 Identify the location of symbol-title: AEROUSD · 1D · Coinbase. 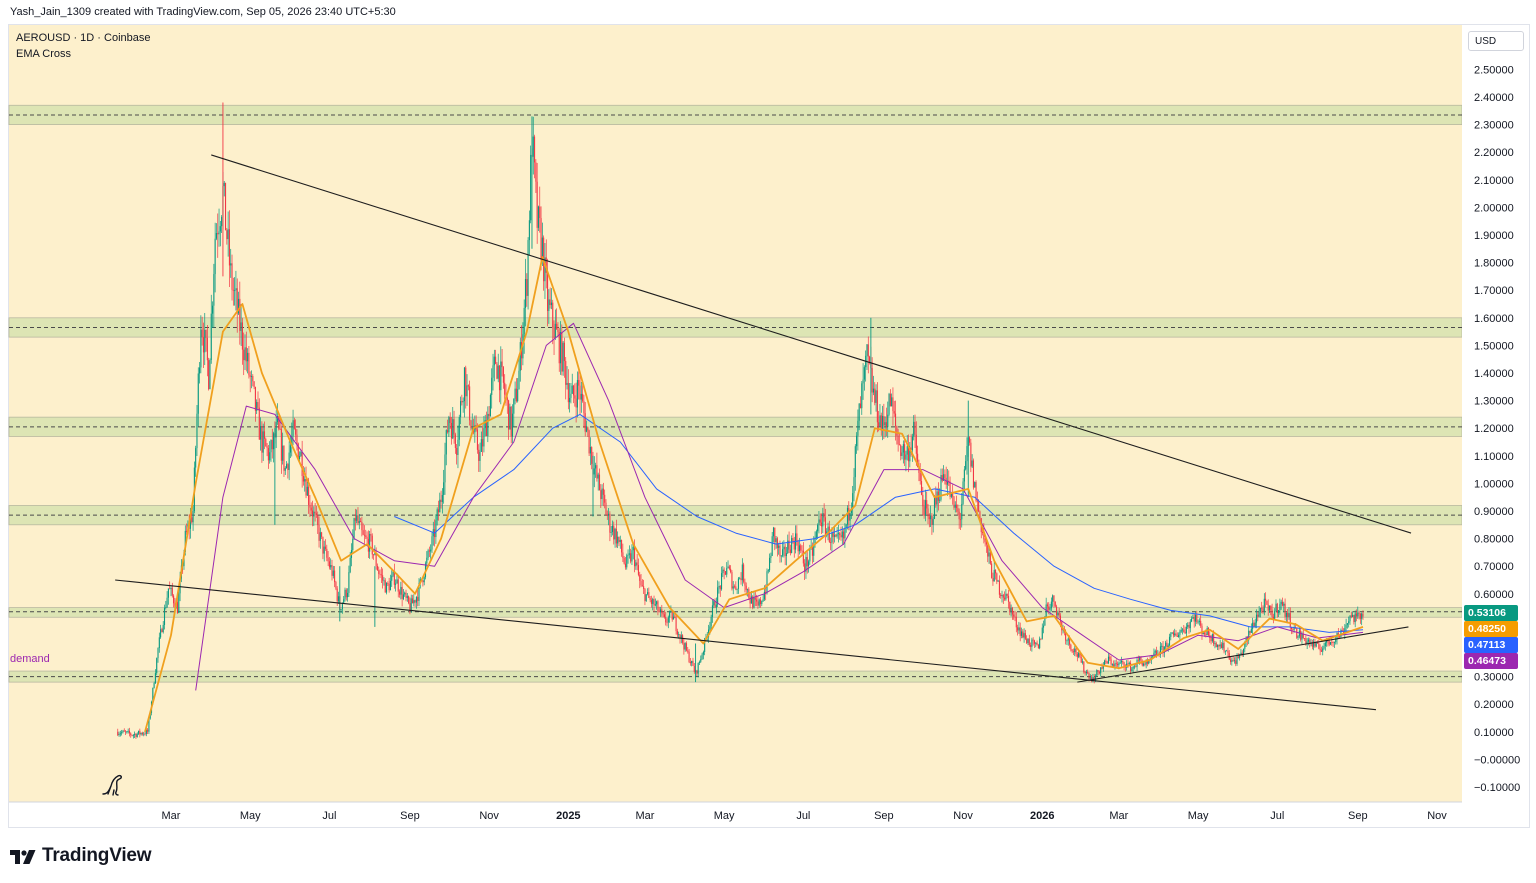
(83, 38).